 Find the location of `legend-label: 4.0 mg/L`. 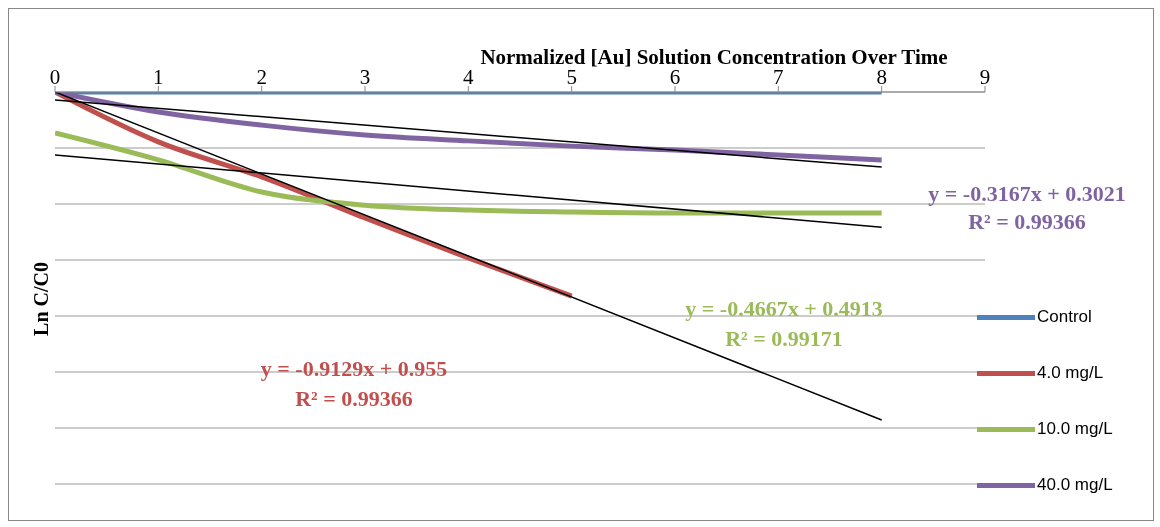

legend-label: 4.0 mg/L is located at coordinates (1070, 373).